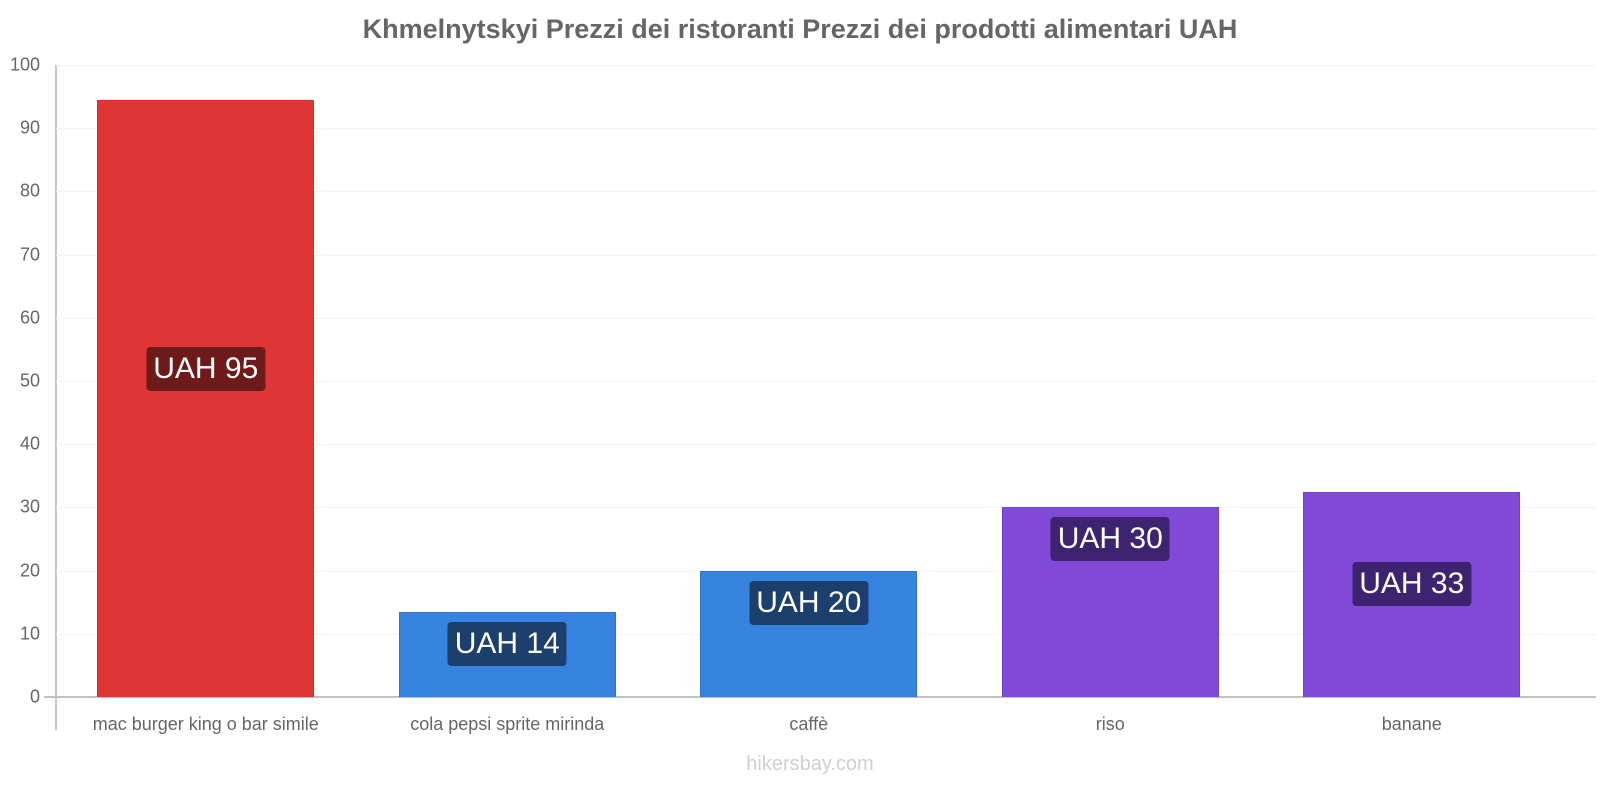  Describe the element at coordinates (205, 724) in the screenshot. I see `x-category-label: mac burger king o bar simile` at that location.